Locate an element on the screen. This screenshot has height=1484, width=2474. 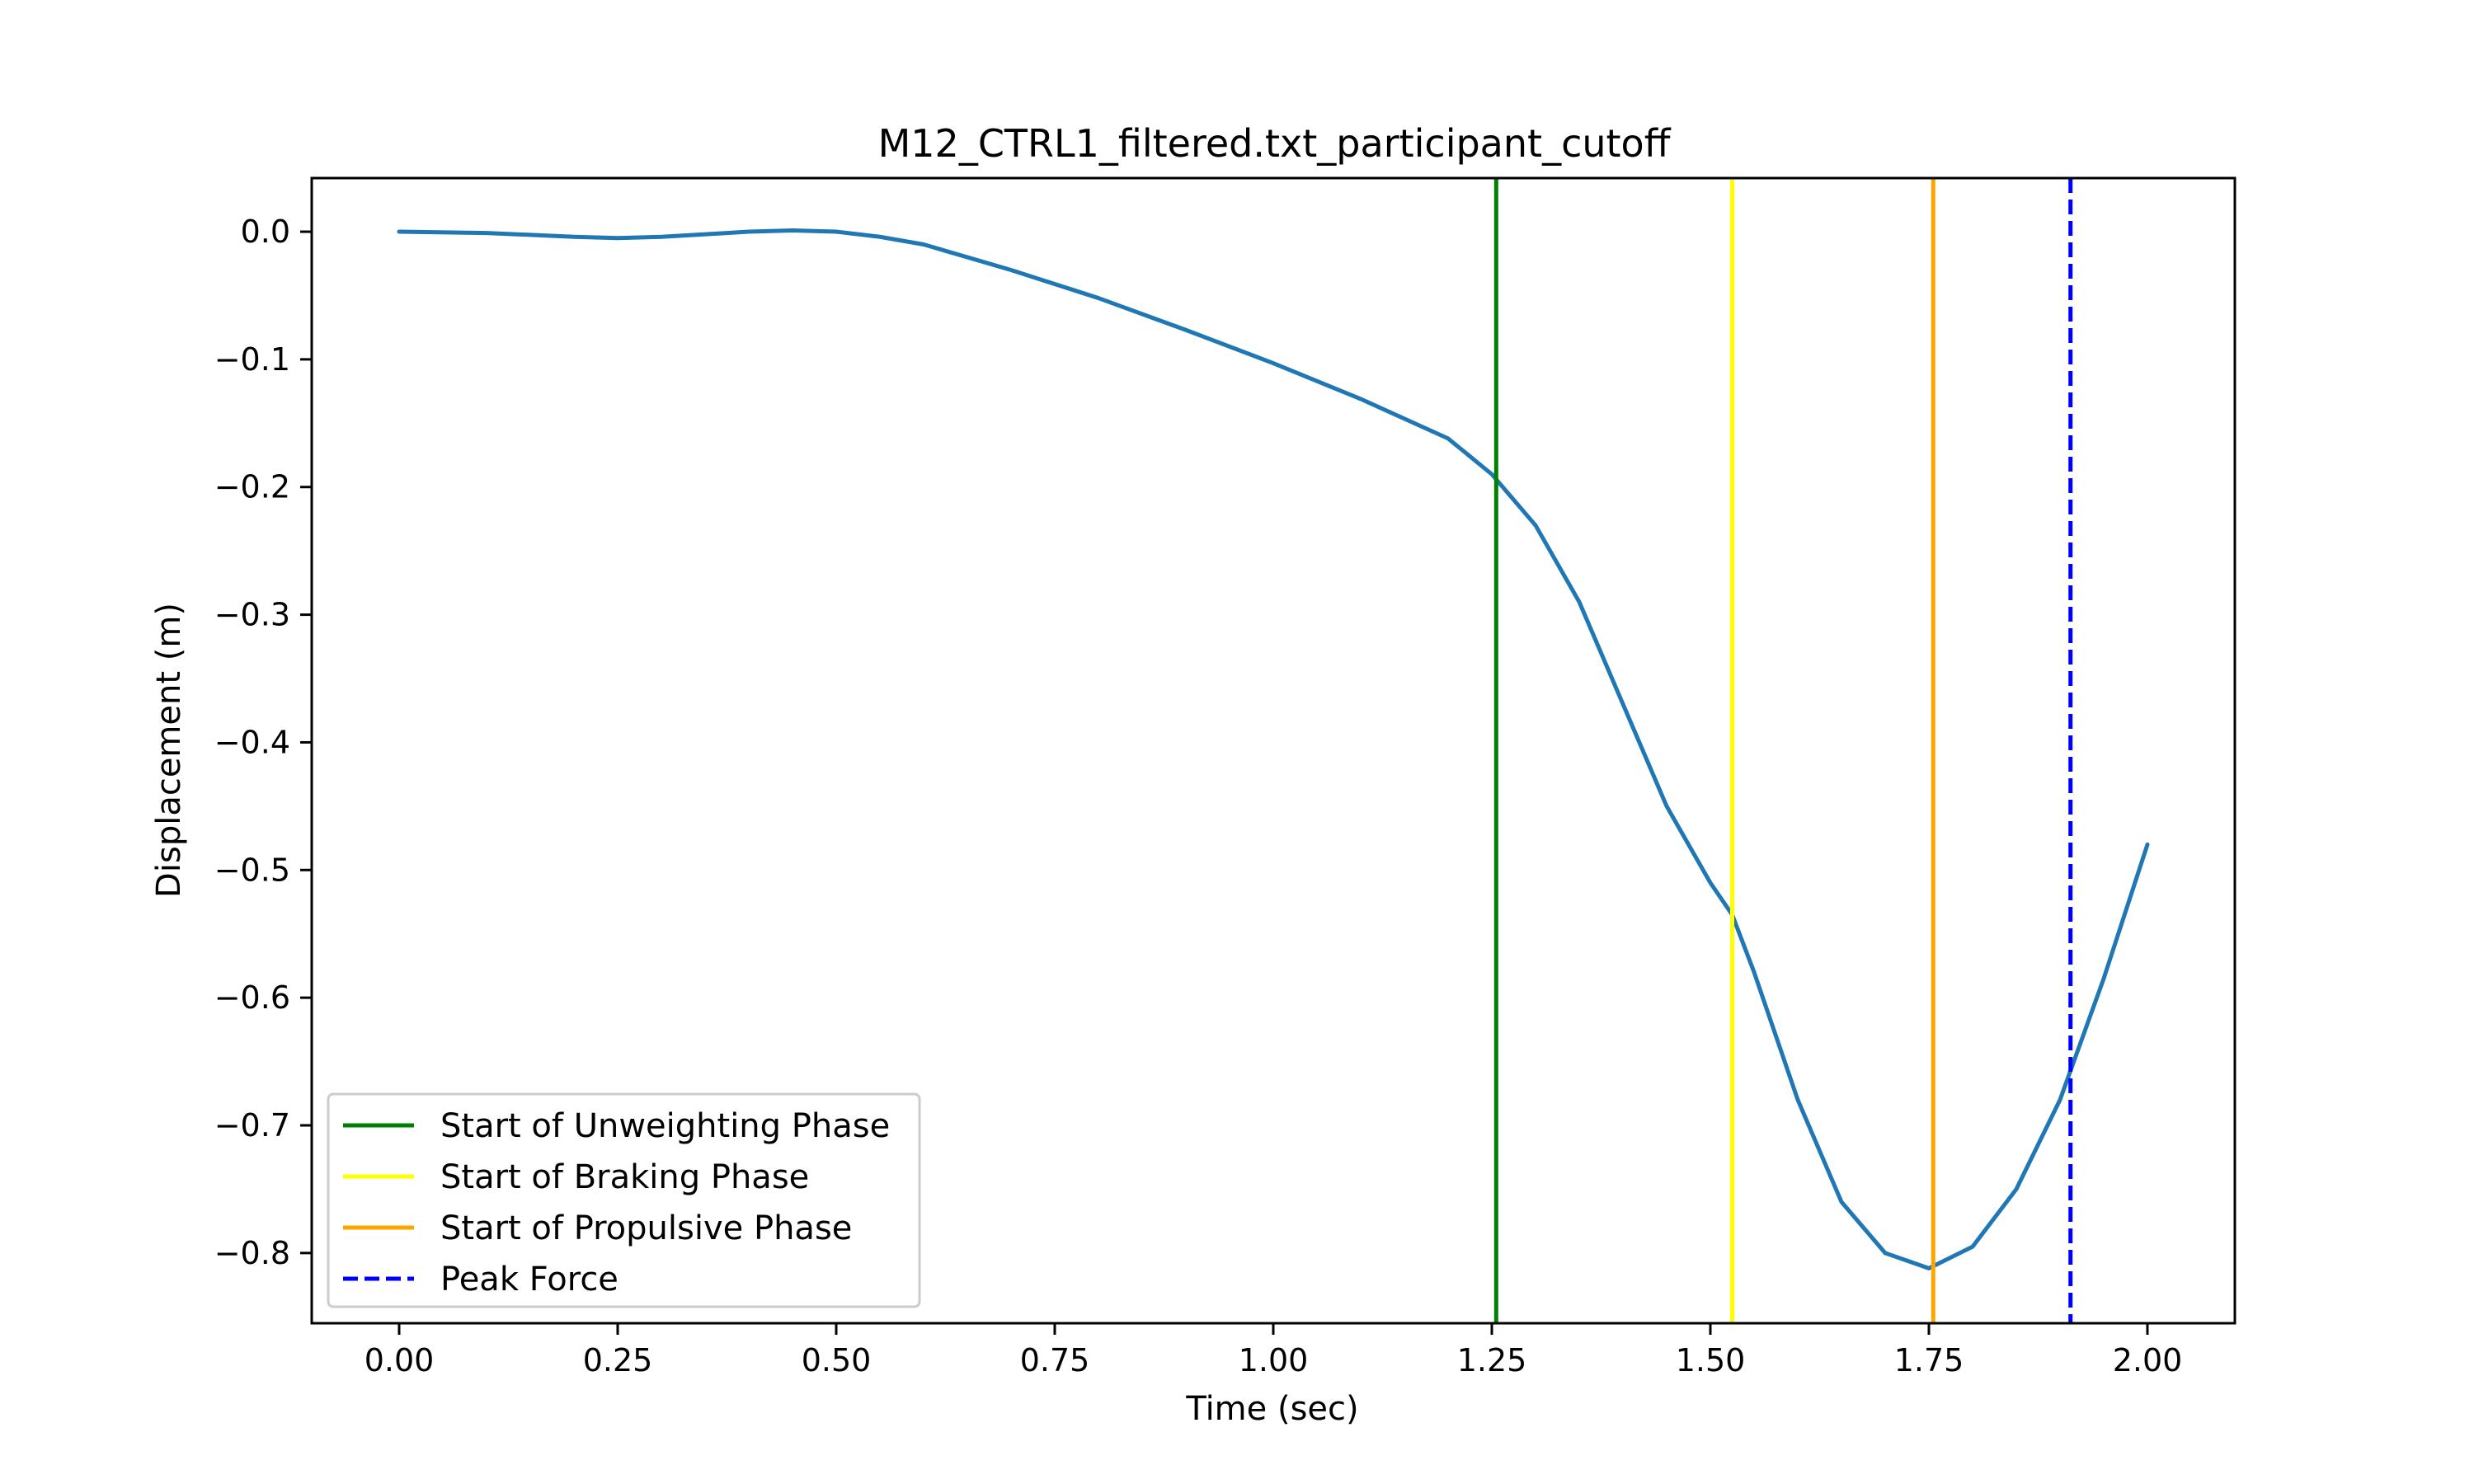
x-tick-label: 0.50 is located at coordinates (837, 1360).